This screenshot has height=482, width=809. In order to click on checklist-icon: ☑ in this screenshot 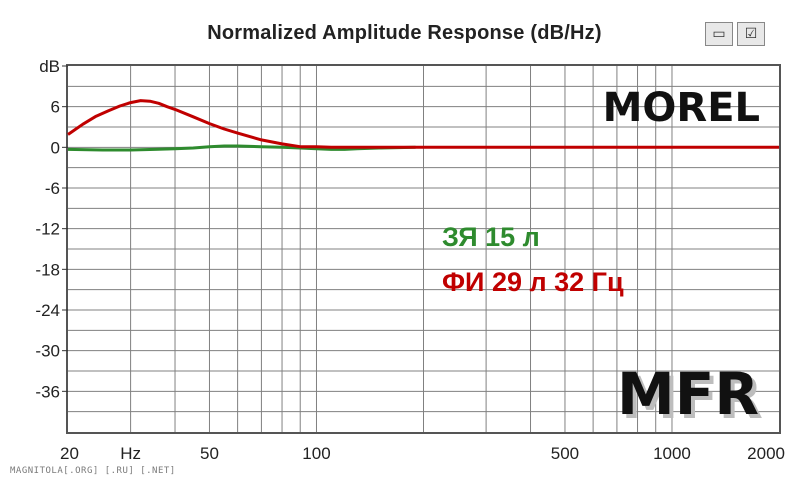, I will do `click(751, 34)`.